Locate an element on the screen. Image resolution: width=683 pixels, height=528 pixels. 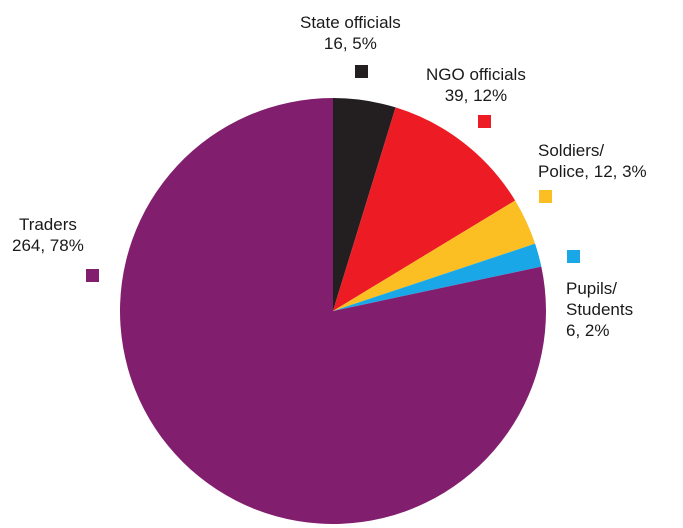
label-traders-name: Traders is located at coordinates (47, 224).